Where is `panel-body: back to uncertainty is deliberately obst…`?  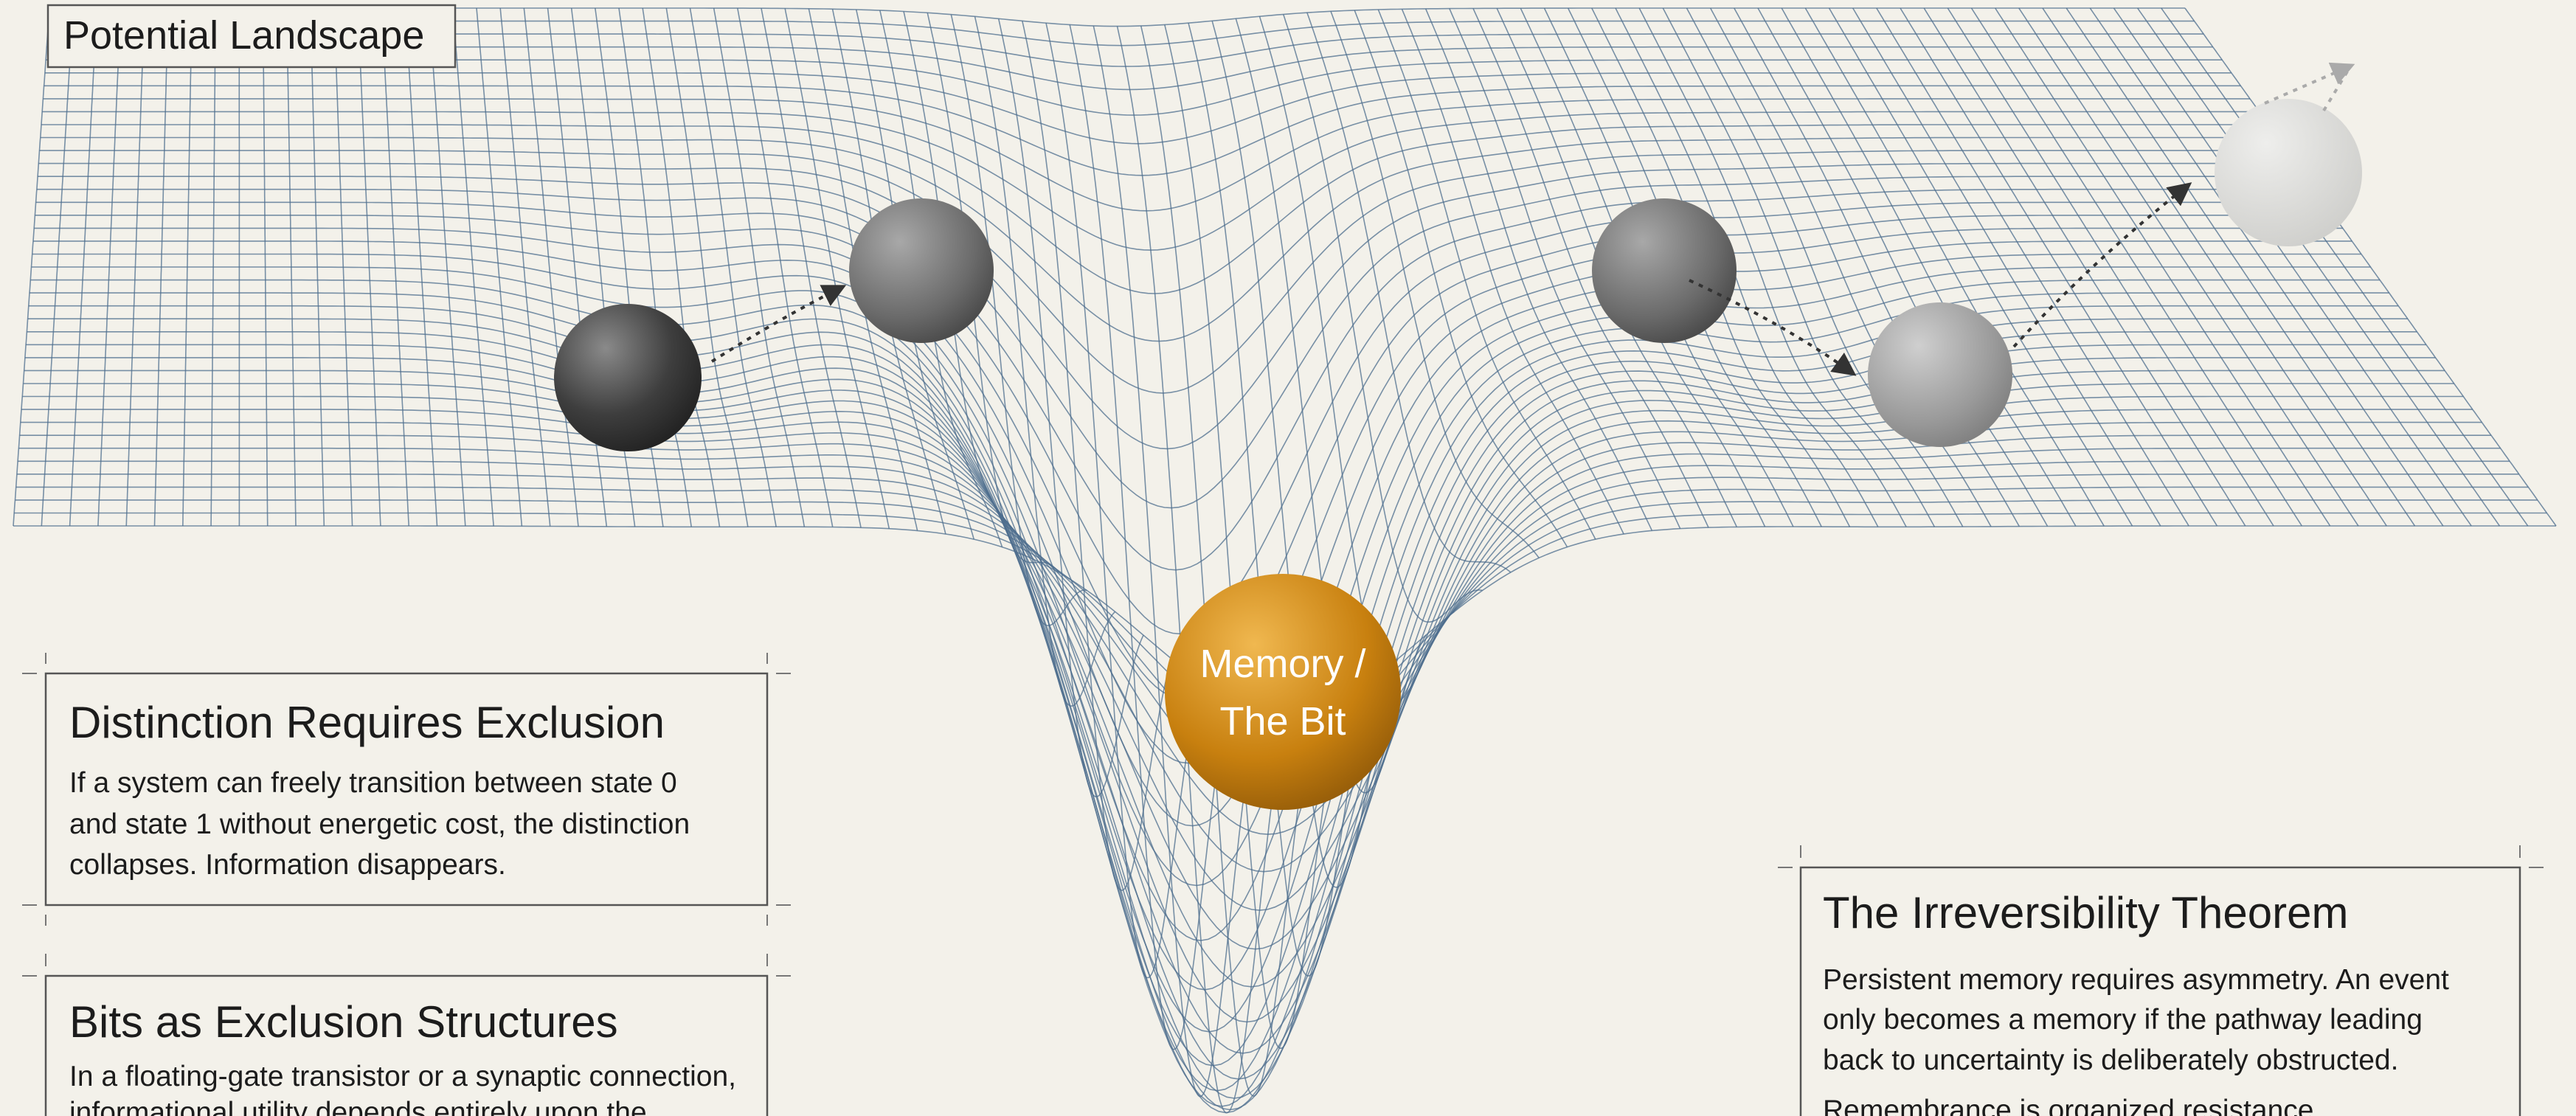
panel-body: back to uncertainty is deliberately obst… is located at coordinates (2110, 1060).